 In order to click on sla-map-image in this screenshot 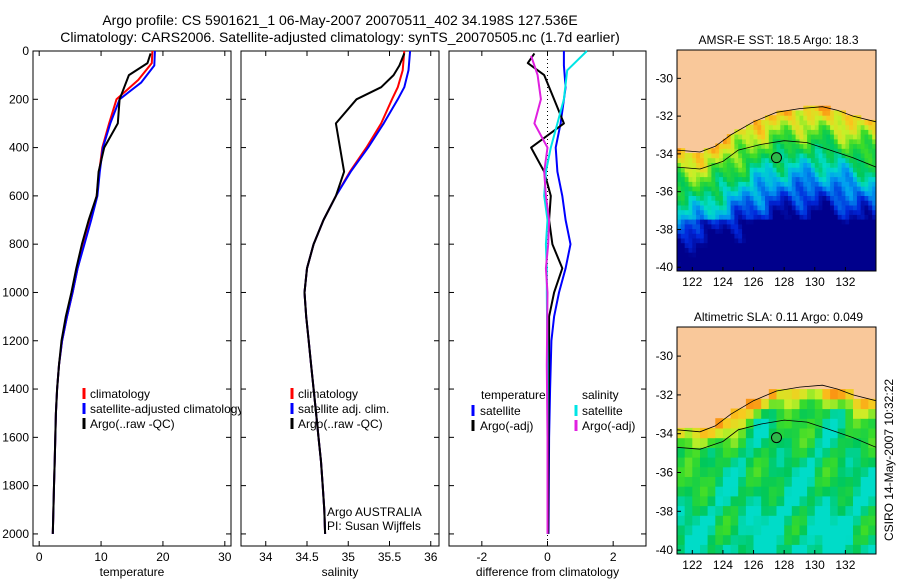, I will do `click(776, 440)`.